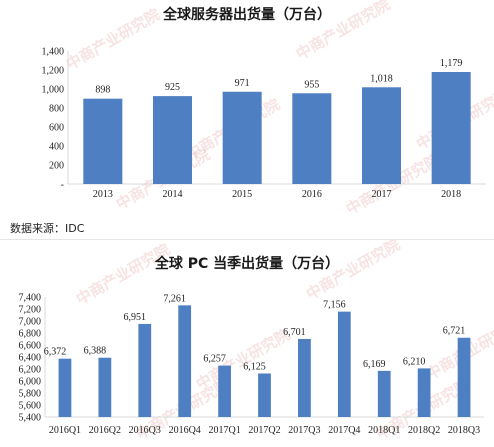 Image resolution: width=494 pixels, height=447 pixels. What do you see at coordinates (95, 351) in the screenshot?
I see `data-label-2016Q2: 6,388` at bounding box center [95, 351].